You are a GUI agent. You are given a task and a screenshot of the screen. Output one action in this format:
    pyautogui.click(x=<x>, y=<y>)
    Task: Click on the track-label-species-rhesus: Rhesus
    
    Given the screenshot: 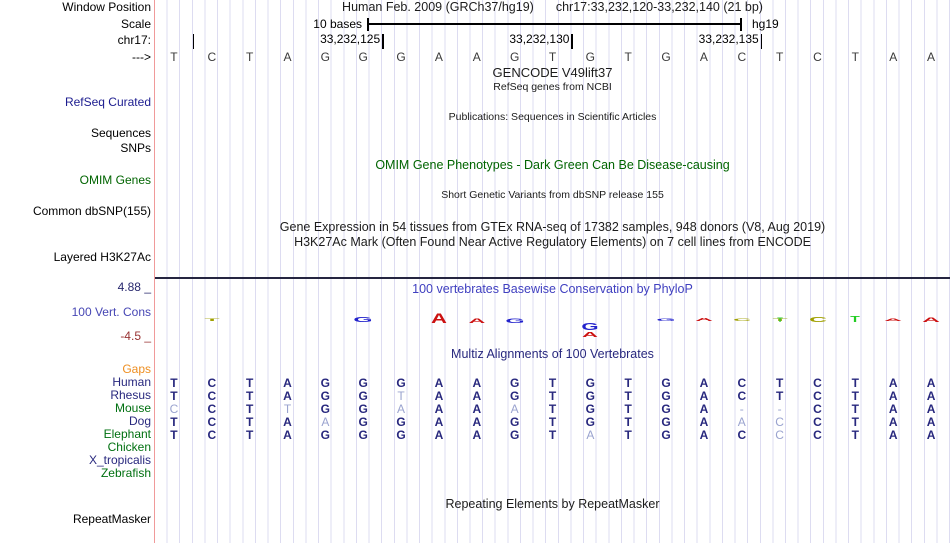 What is the action you would take?
    pyautogui.click(x=130, y=395)
    